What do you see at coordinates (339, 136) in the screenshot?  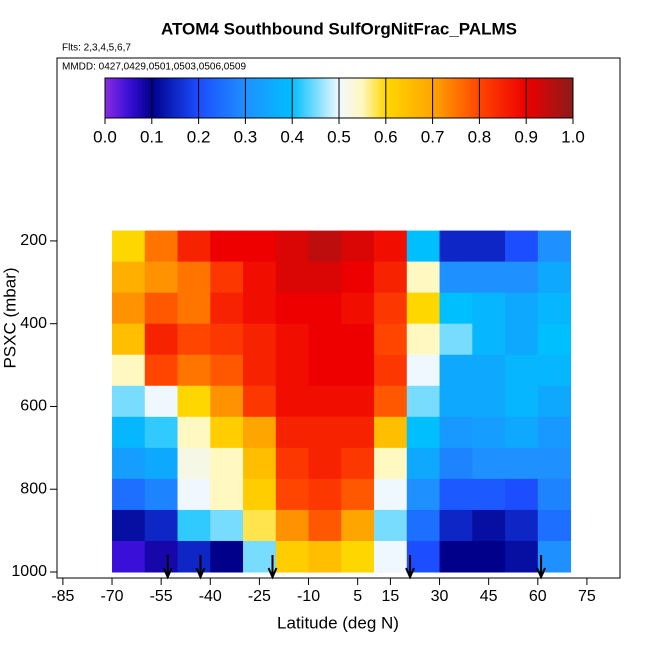 I see `colorbar-tick-label: 0.5` at bounding box center [339, 136].